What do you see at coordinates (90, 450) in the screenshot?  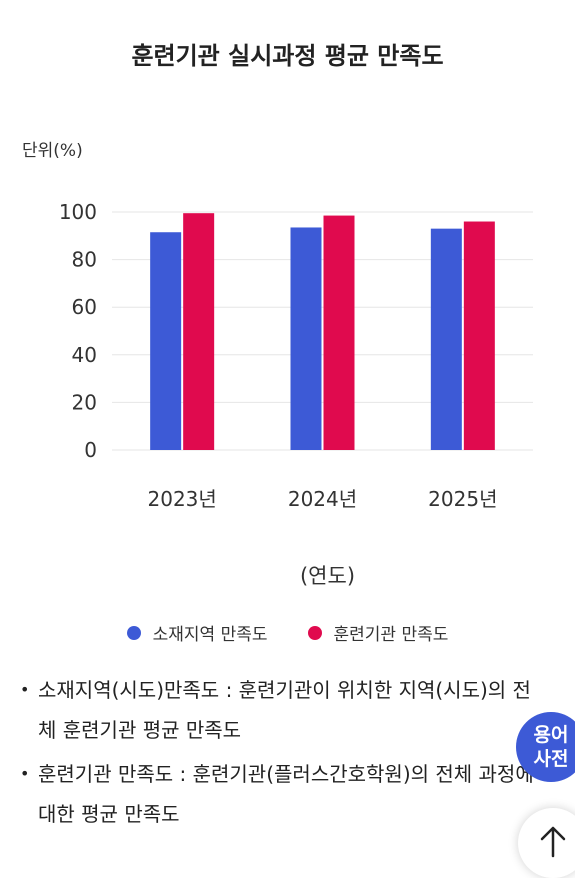 I see `y-tick-label: 0` at bounding box center [90, 450].